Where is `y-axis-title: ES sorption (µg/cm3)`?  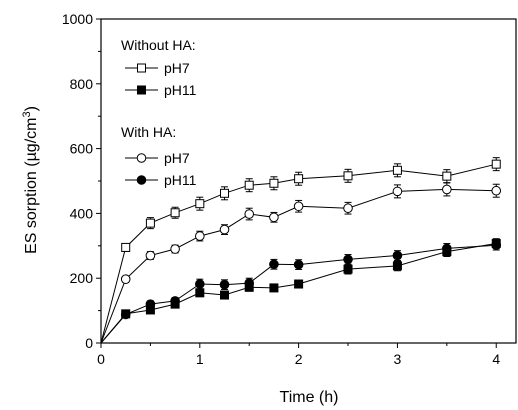 y-axis-title: ES sorption (µg/cm3) is located at coordinates (30, 180).